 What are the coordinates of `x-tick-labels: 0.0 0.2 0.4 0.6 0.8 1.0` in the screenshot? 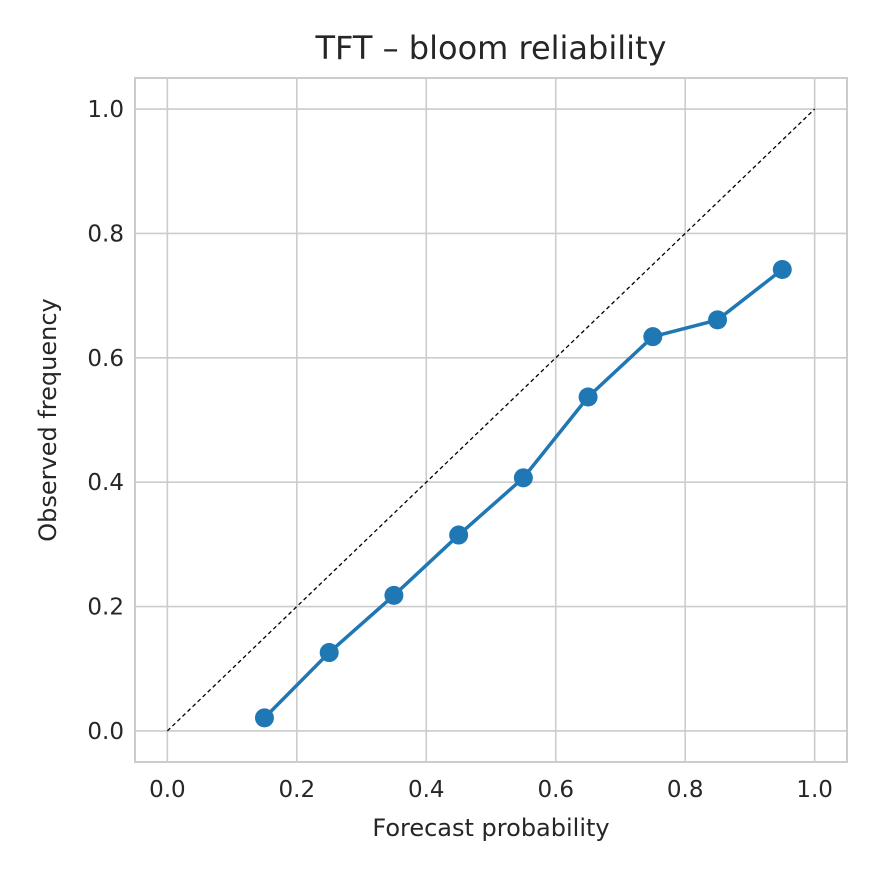 It's located at (491, 790).